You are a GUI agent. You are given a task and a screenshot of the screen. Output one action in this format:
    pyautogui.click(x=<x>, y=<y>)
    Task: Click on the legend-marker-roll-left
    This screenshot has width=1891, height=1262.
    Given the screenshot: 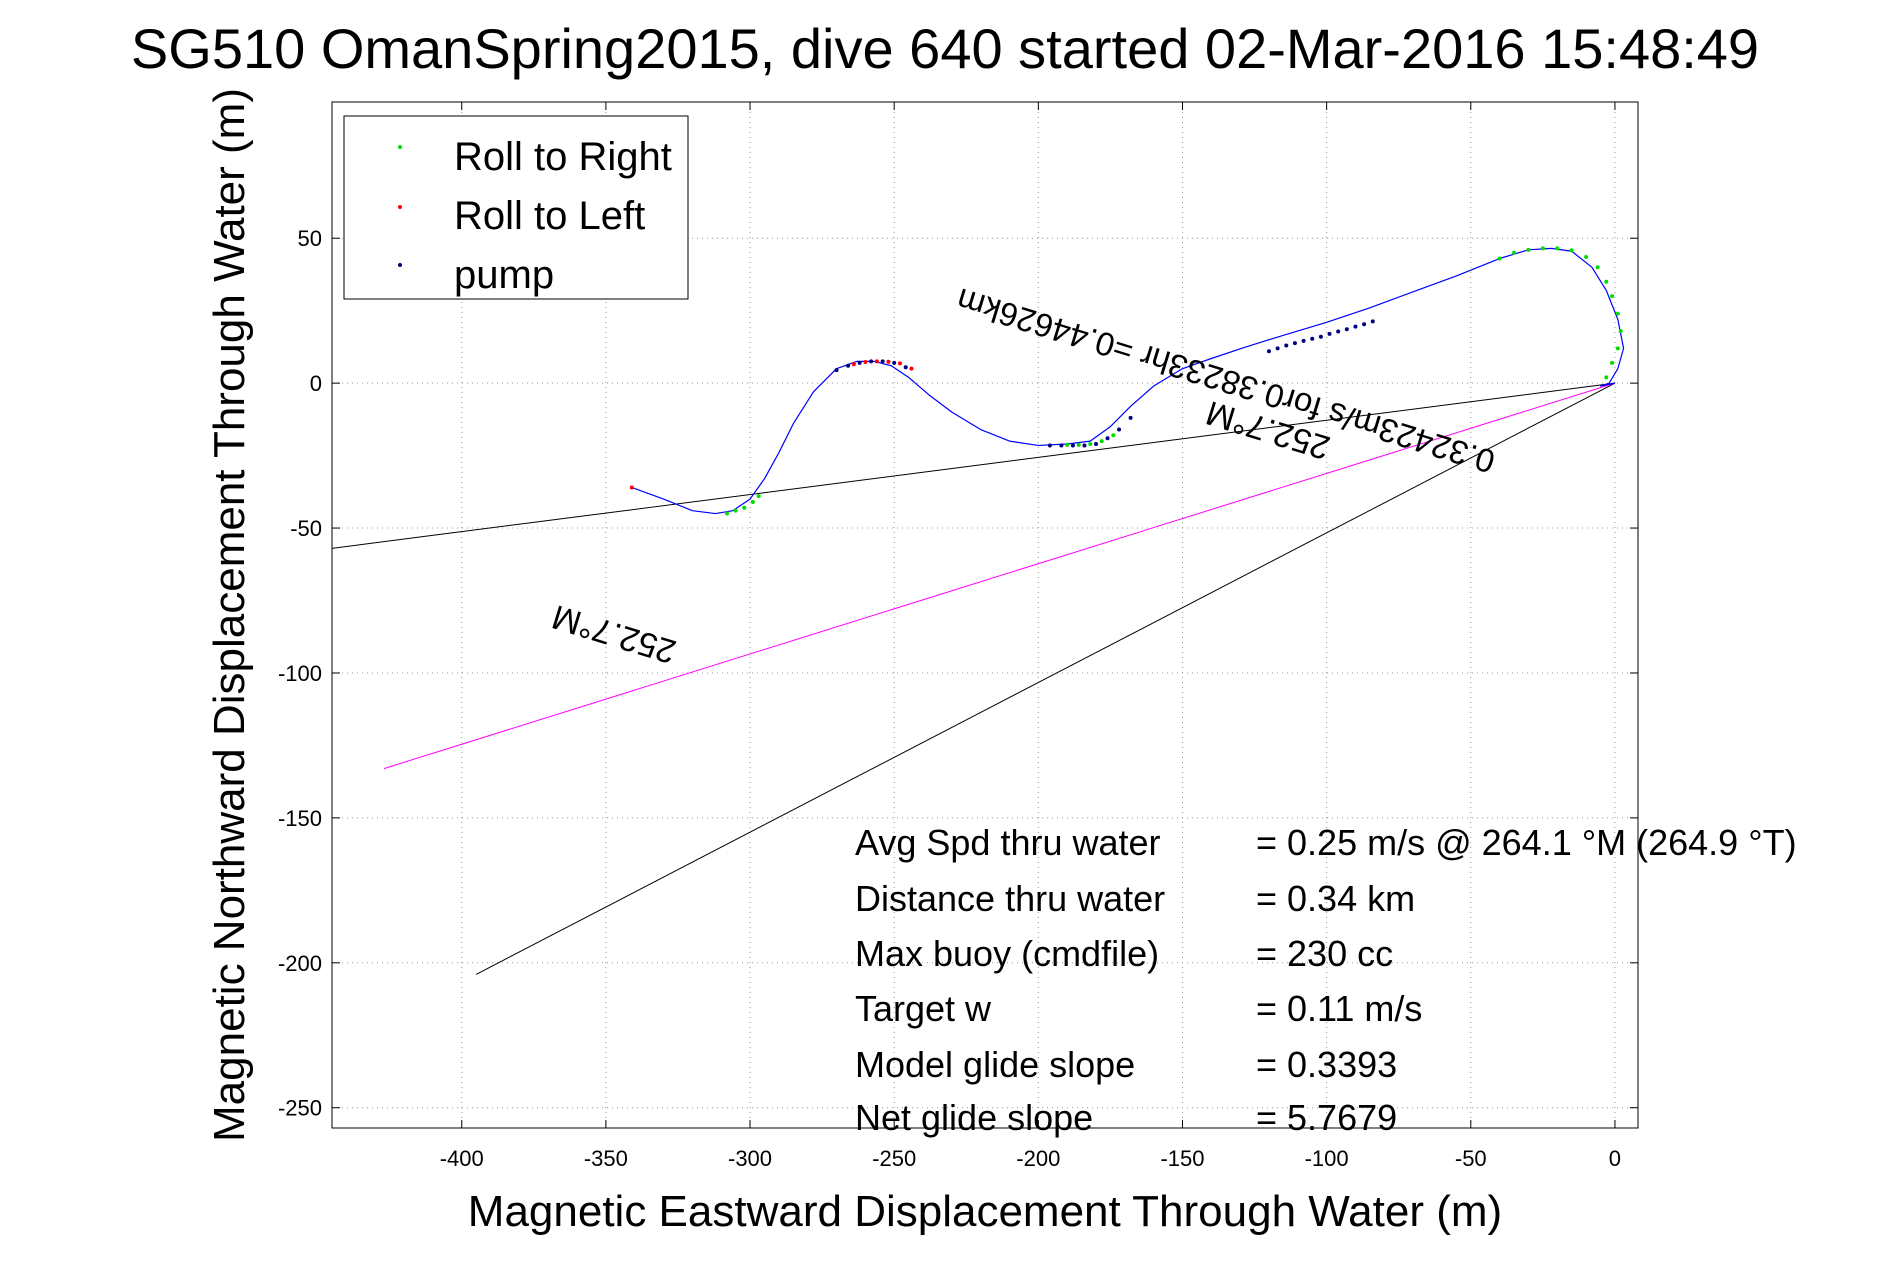 What is the action you would take?
    pyautogui.click(x=400, y=207)
    